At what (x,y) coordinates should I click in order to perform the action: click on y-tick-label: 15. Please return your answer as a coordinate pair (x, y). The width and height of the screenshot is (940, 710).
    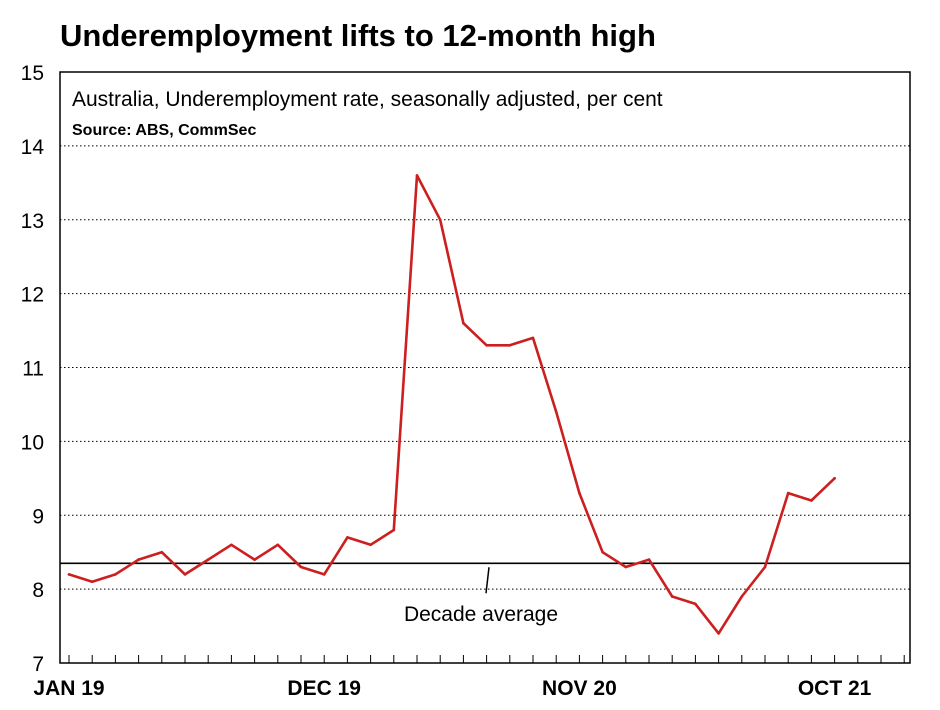
    Looking at the image, I should click on (32, 73).